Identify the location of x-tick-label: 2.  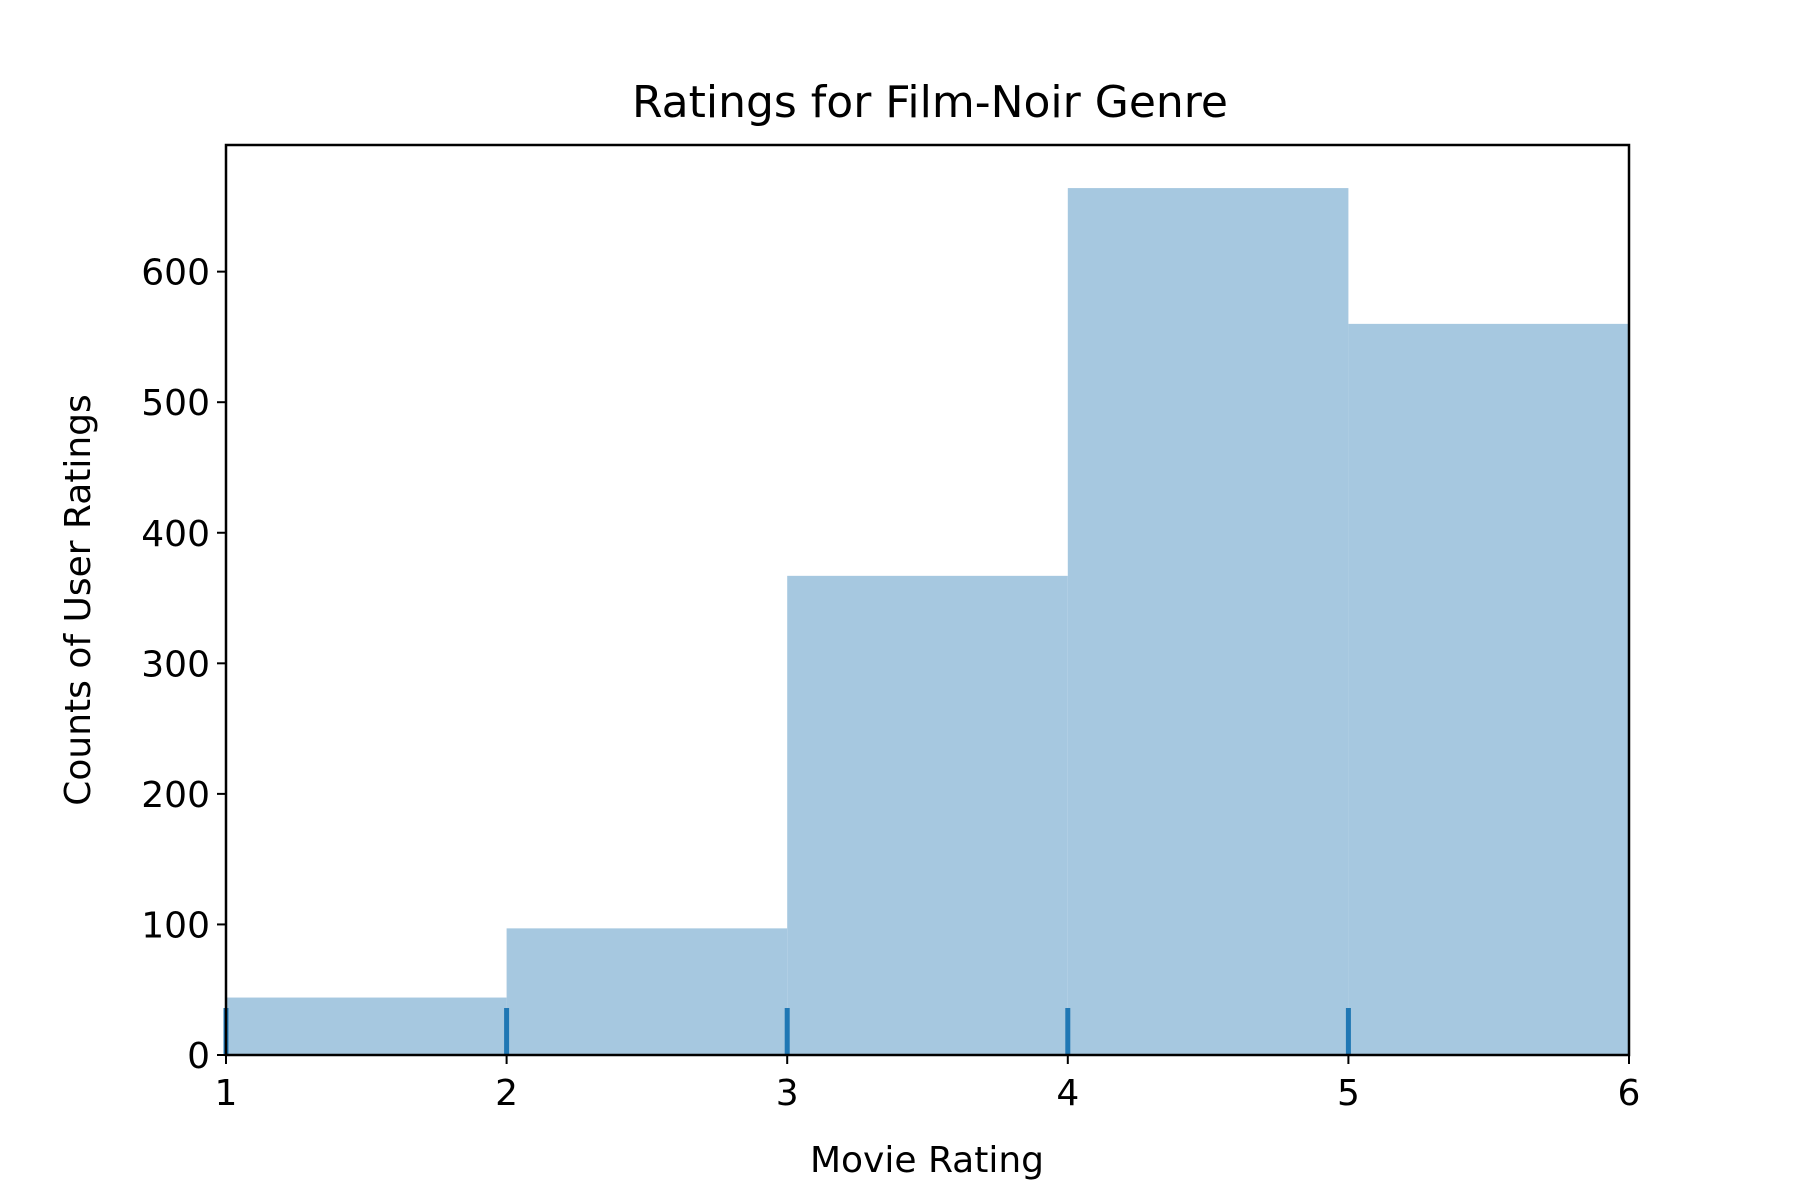
(506, 1093).